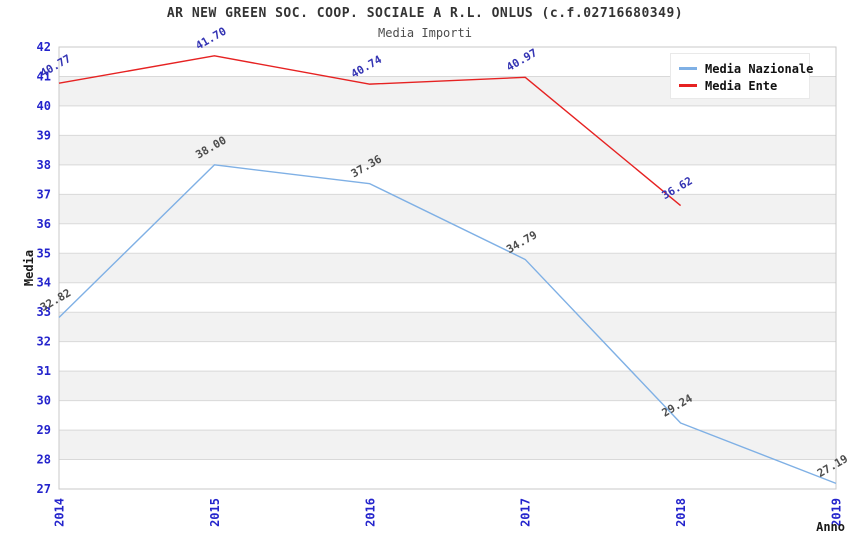  What do you see at coordinates (521, 60) in the screenshot?
I see `data-point-label: 40.97` at bounding box center [521, 60].